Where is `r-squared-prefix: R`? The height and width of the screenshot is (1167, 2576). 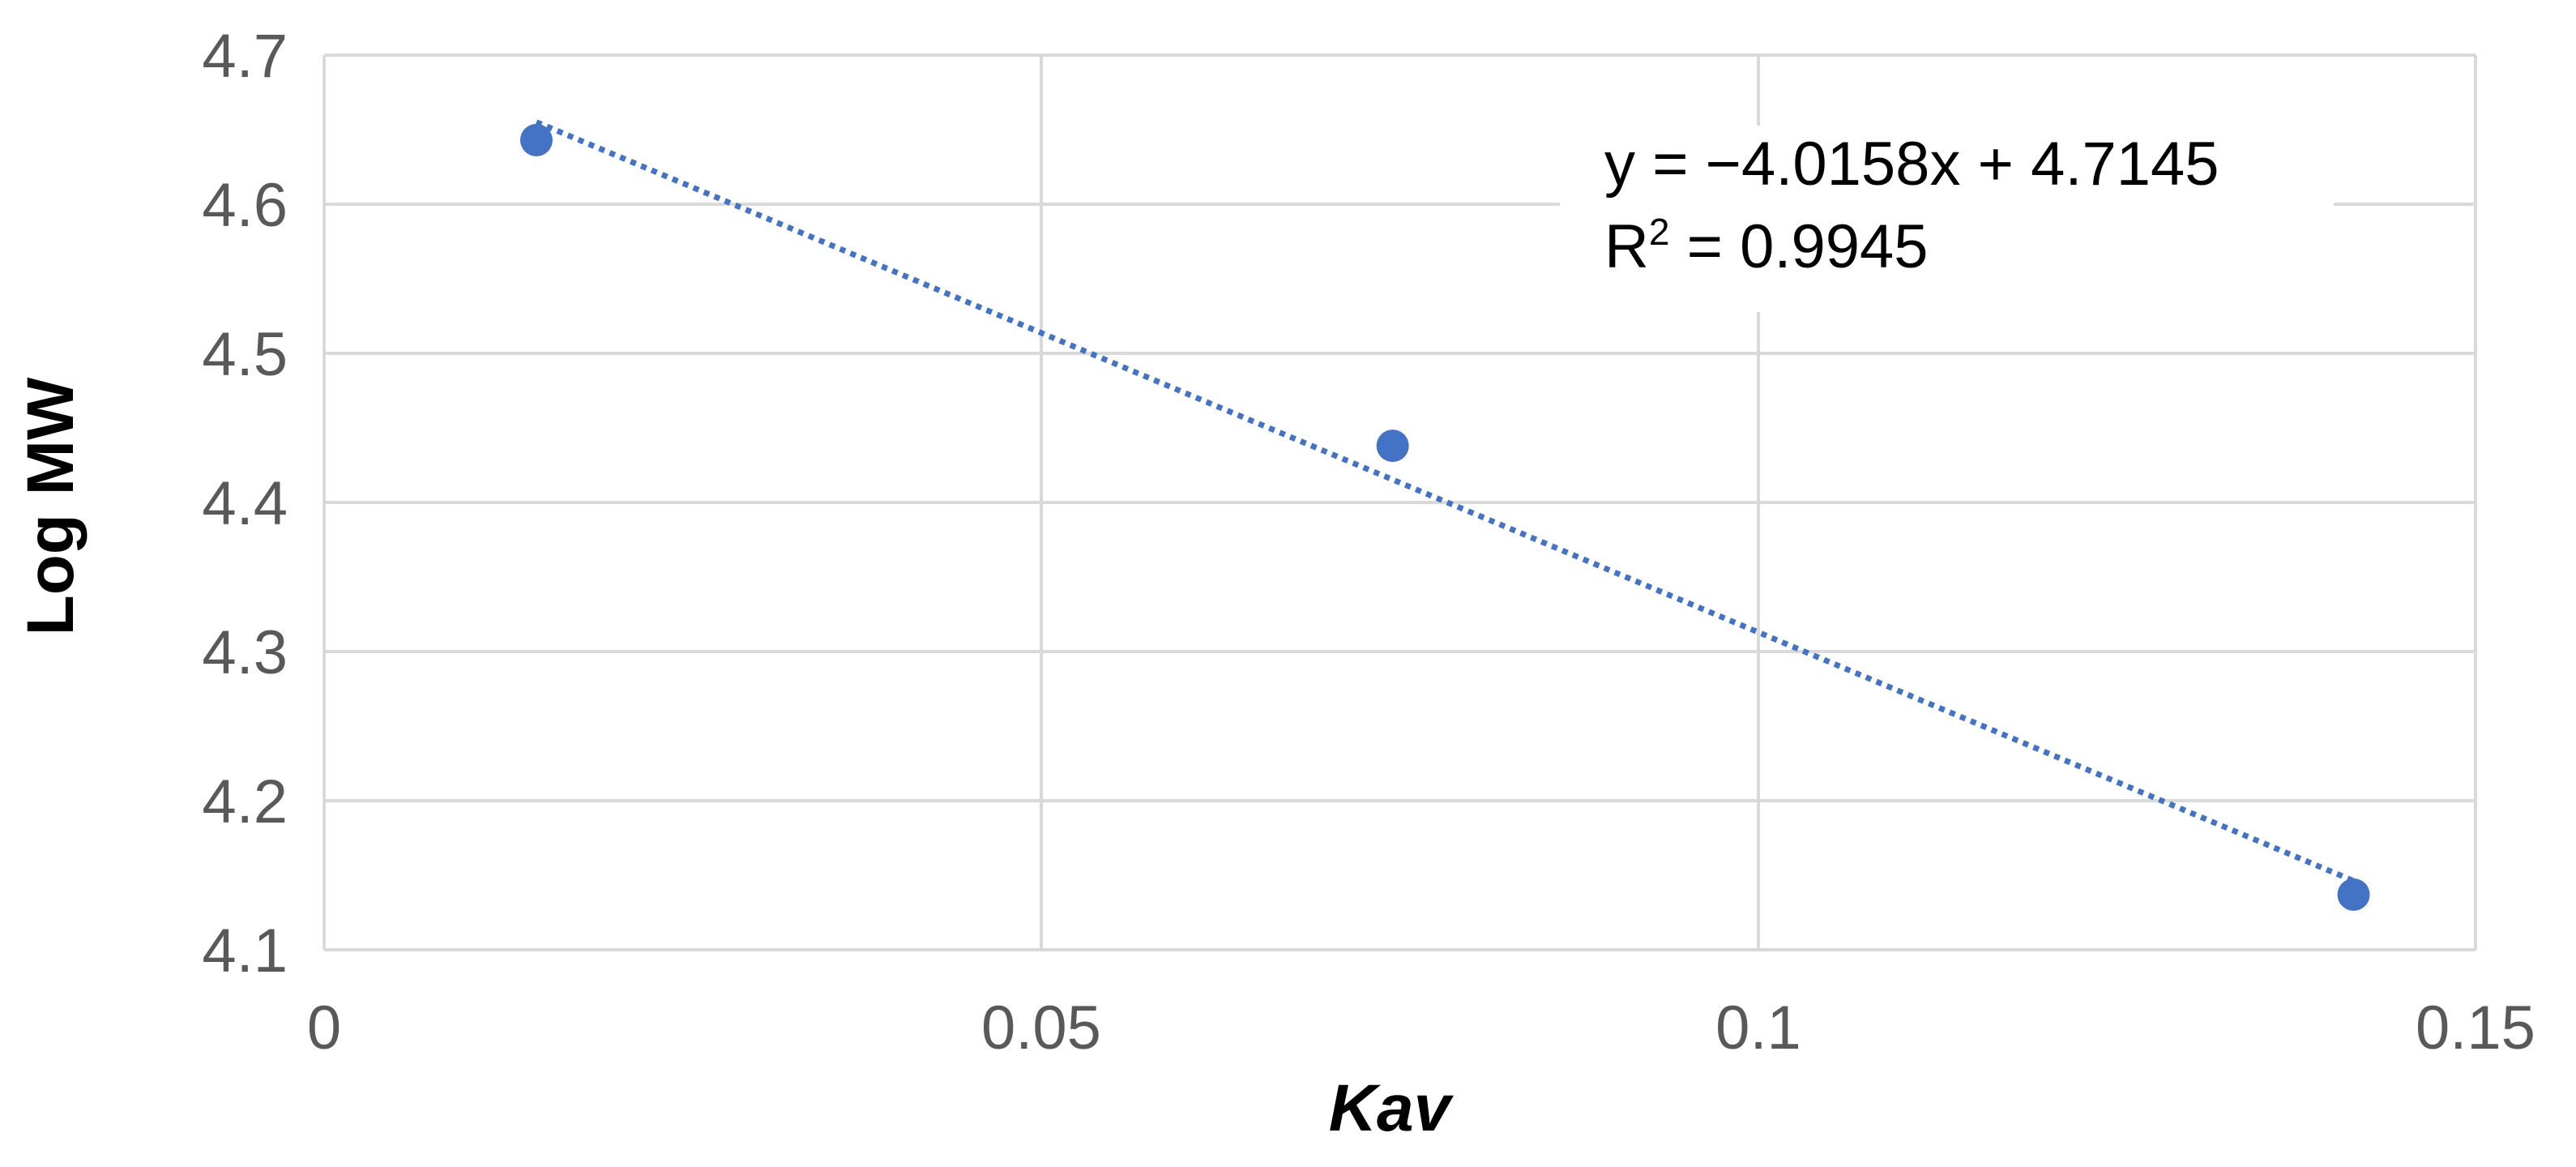 r-squared-prefix: R is located at coordinates (1626, 247).